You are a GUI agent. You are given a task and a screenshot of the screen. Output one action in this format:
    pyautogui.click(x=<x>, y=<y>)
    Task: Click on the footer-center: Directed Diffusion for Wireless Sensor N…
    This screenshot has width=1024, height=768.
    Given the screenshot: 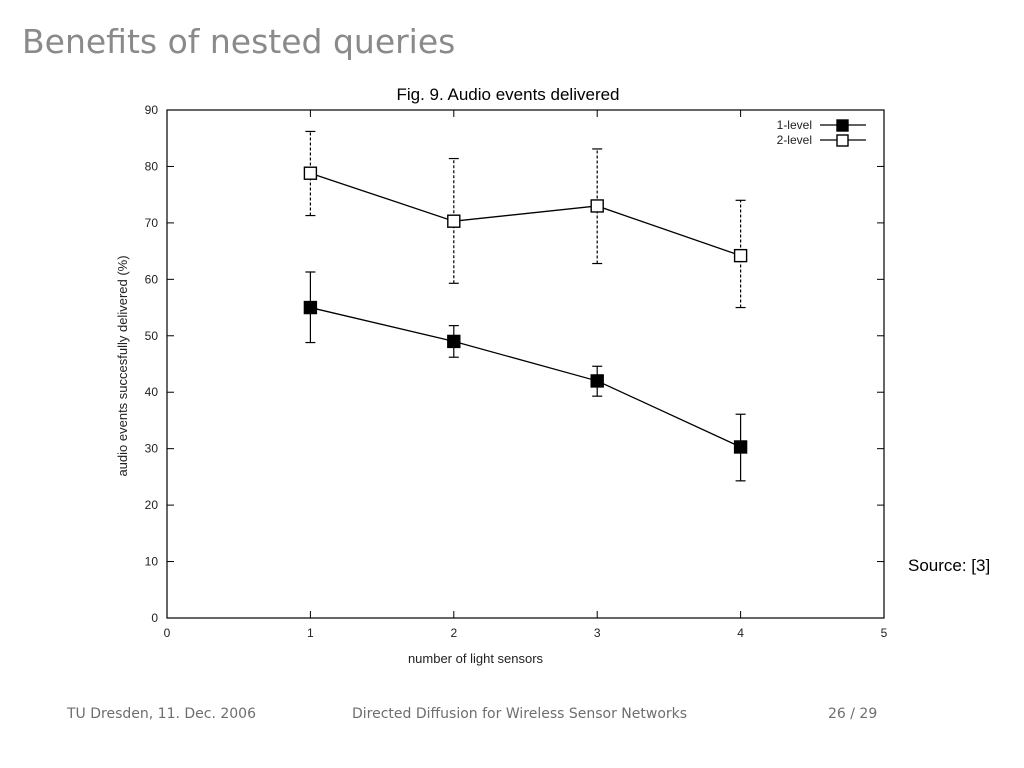 What is the action you would take?
    pyautogui.click(x=520, y=714)
    